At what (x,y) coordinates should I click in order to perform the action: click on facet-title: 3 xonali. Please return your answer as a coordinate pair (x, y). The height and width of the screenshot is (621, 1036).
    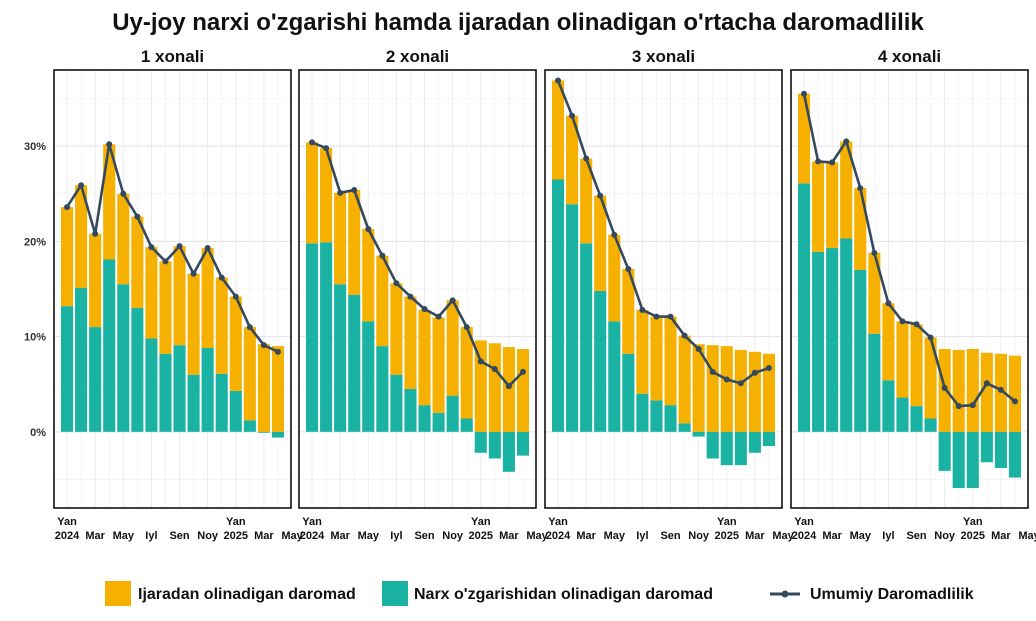
    Looking at the image, I should click on (663, 56).